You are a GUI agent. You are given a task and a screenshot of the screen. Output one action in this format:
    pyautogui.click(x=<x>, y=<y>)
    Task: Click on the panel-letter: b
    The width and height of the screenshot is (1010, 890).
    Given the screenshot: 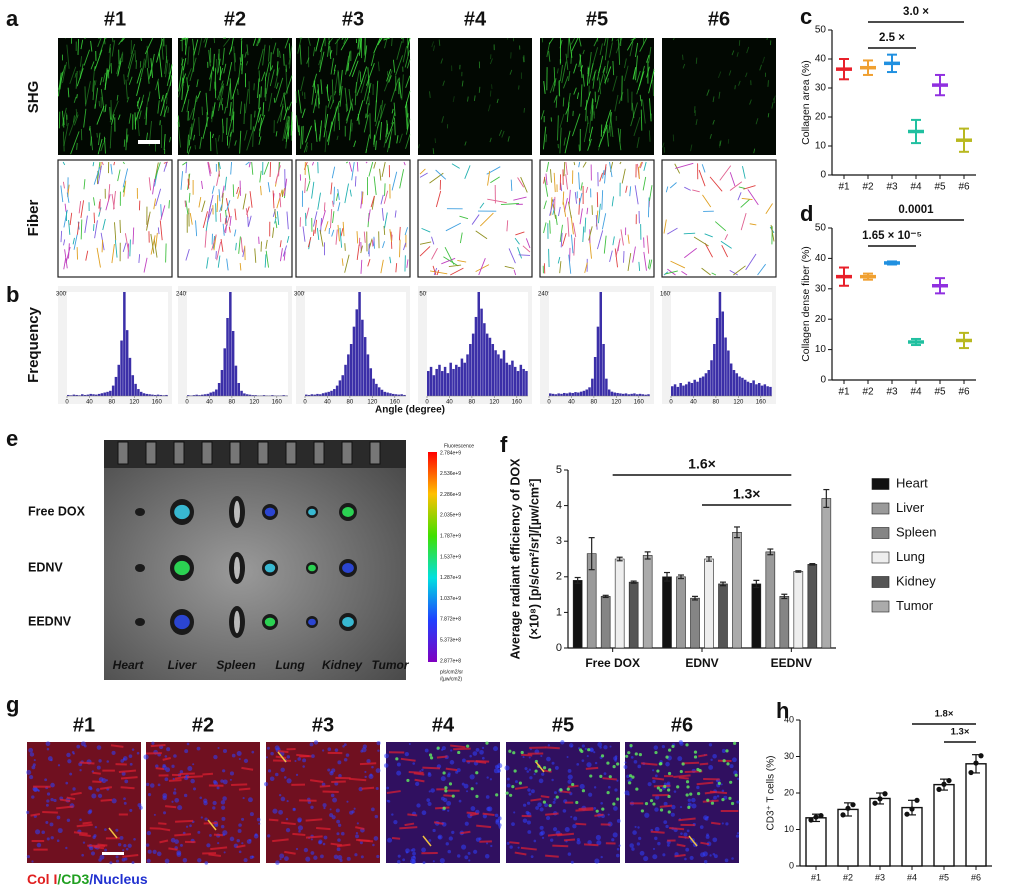 What is the action you would take?
    pyautogui.click(x=12, y=294)
    